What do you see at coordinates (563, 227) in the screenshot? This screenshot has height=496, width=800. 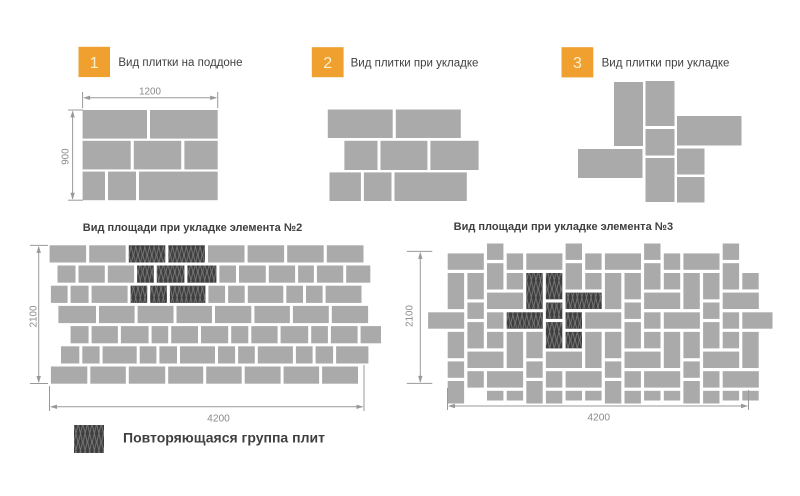 I see `svg-text:Вид площади при укладке элемен: Вид площади при укладке элемента №3` at bounding box center [563, 227].